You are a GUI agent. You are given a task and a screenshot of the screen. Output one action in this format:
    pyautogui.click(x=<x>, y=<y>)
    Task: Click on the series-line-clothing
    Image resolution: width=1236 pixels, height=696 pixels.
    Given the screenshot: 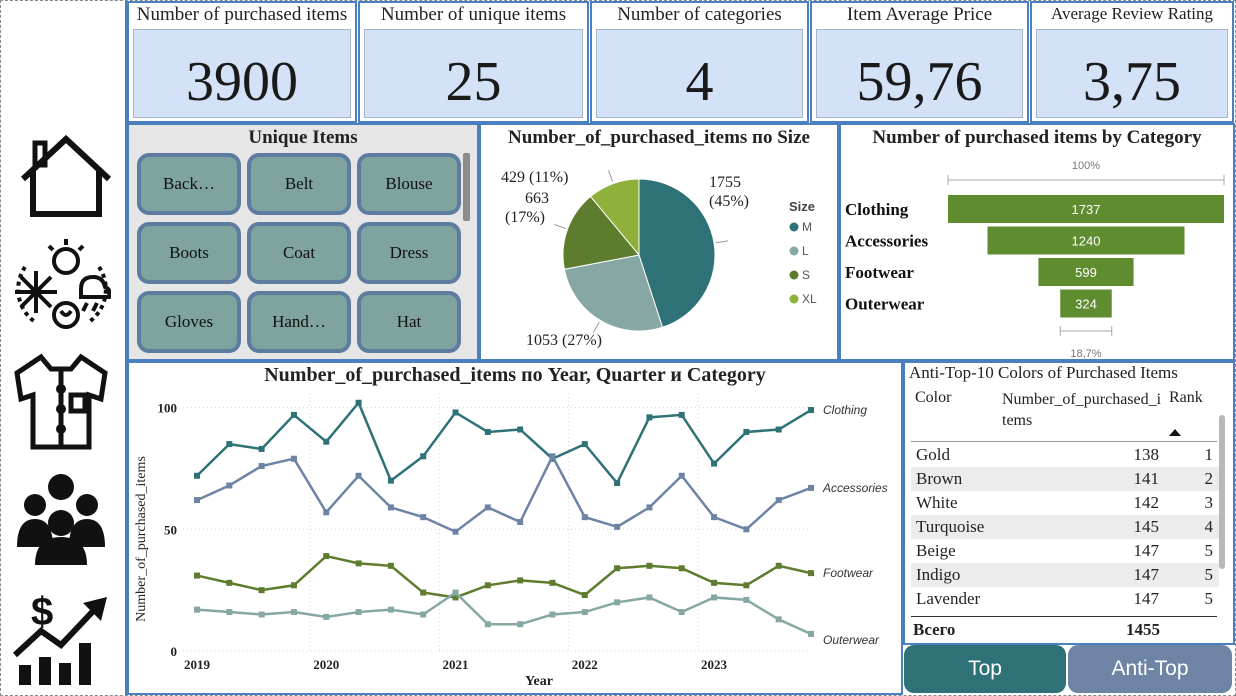 What is the action you would take?
    pyautogui.click(x=504, y=443)
    